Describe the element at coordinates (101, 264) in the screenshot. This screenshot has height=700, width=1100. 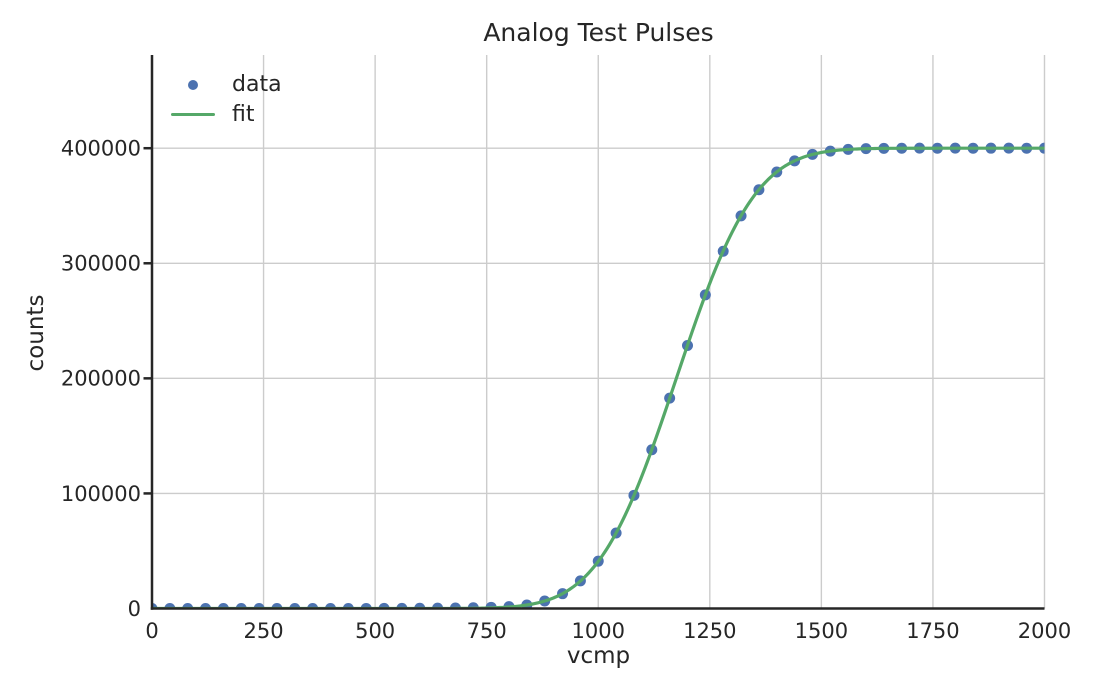
I see `y-tick-label: 300000` at that location.